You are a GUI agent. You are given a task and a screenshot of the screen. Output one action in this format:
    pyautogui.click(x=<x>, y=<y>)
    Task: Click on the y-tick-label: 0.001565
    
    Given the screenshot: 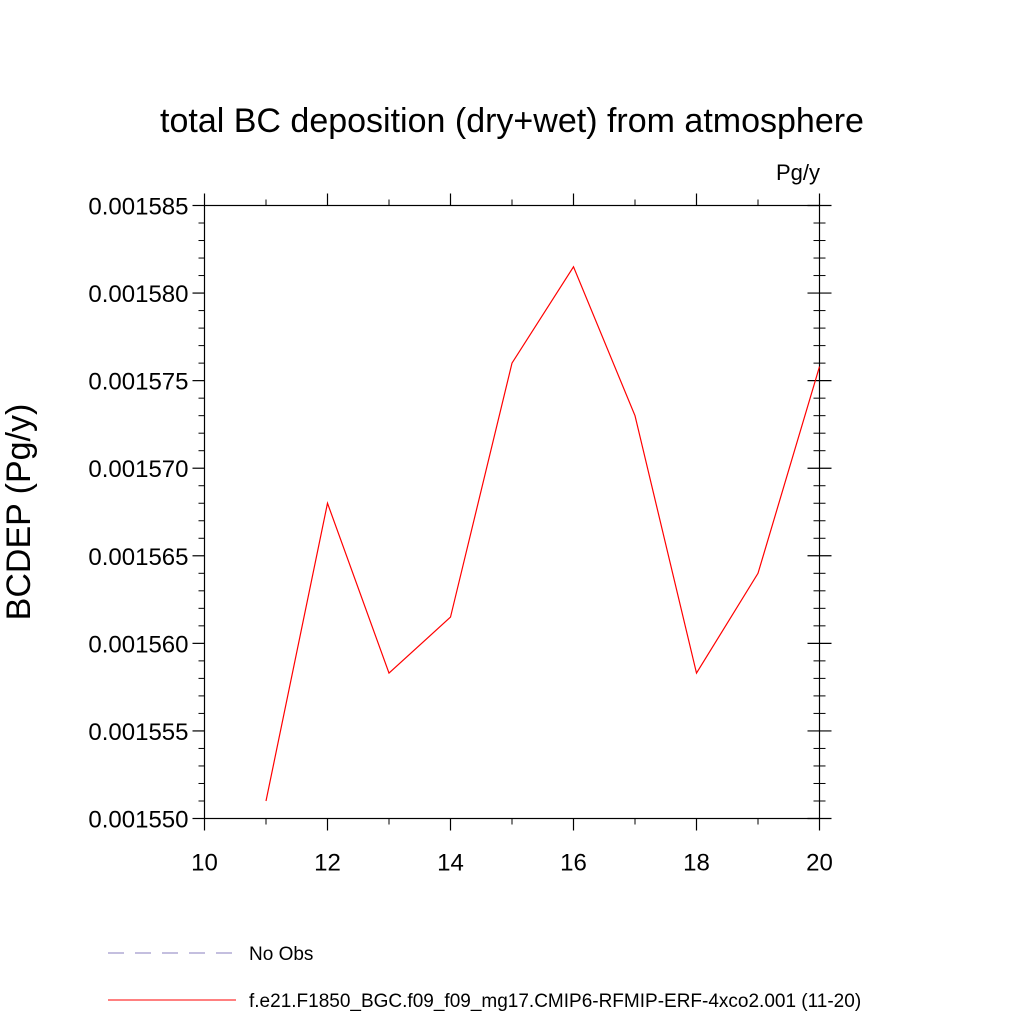 What is the action you would take?
    pyautogui.click(x=138, y=557)
    